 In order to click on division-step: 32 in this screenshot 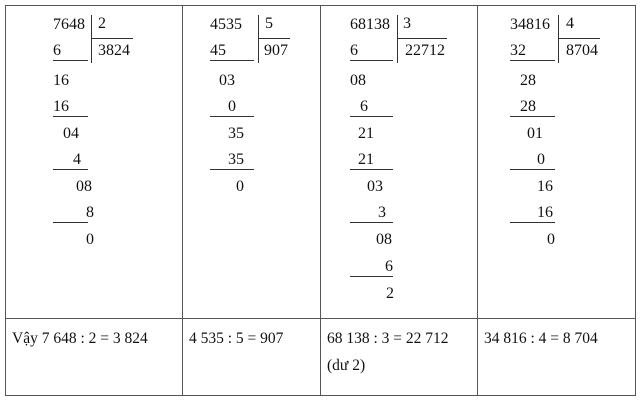, I will do `click(518, 50)`.